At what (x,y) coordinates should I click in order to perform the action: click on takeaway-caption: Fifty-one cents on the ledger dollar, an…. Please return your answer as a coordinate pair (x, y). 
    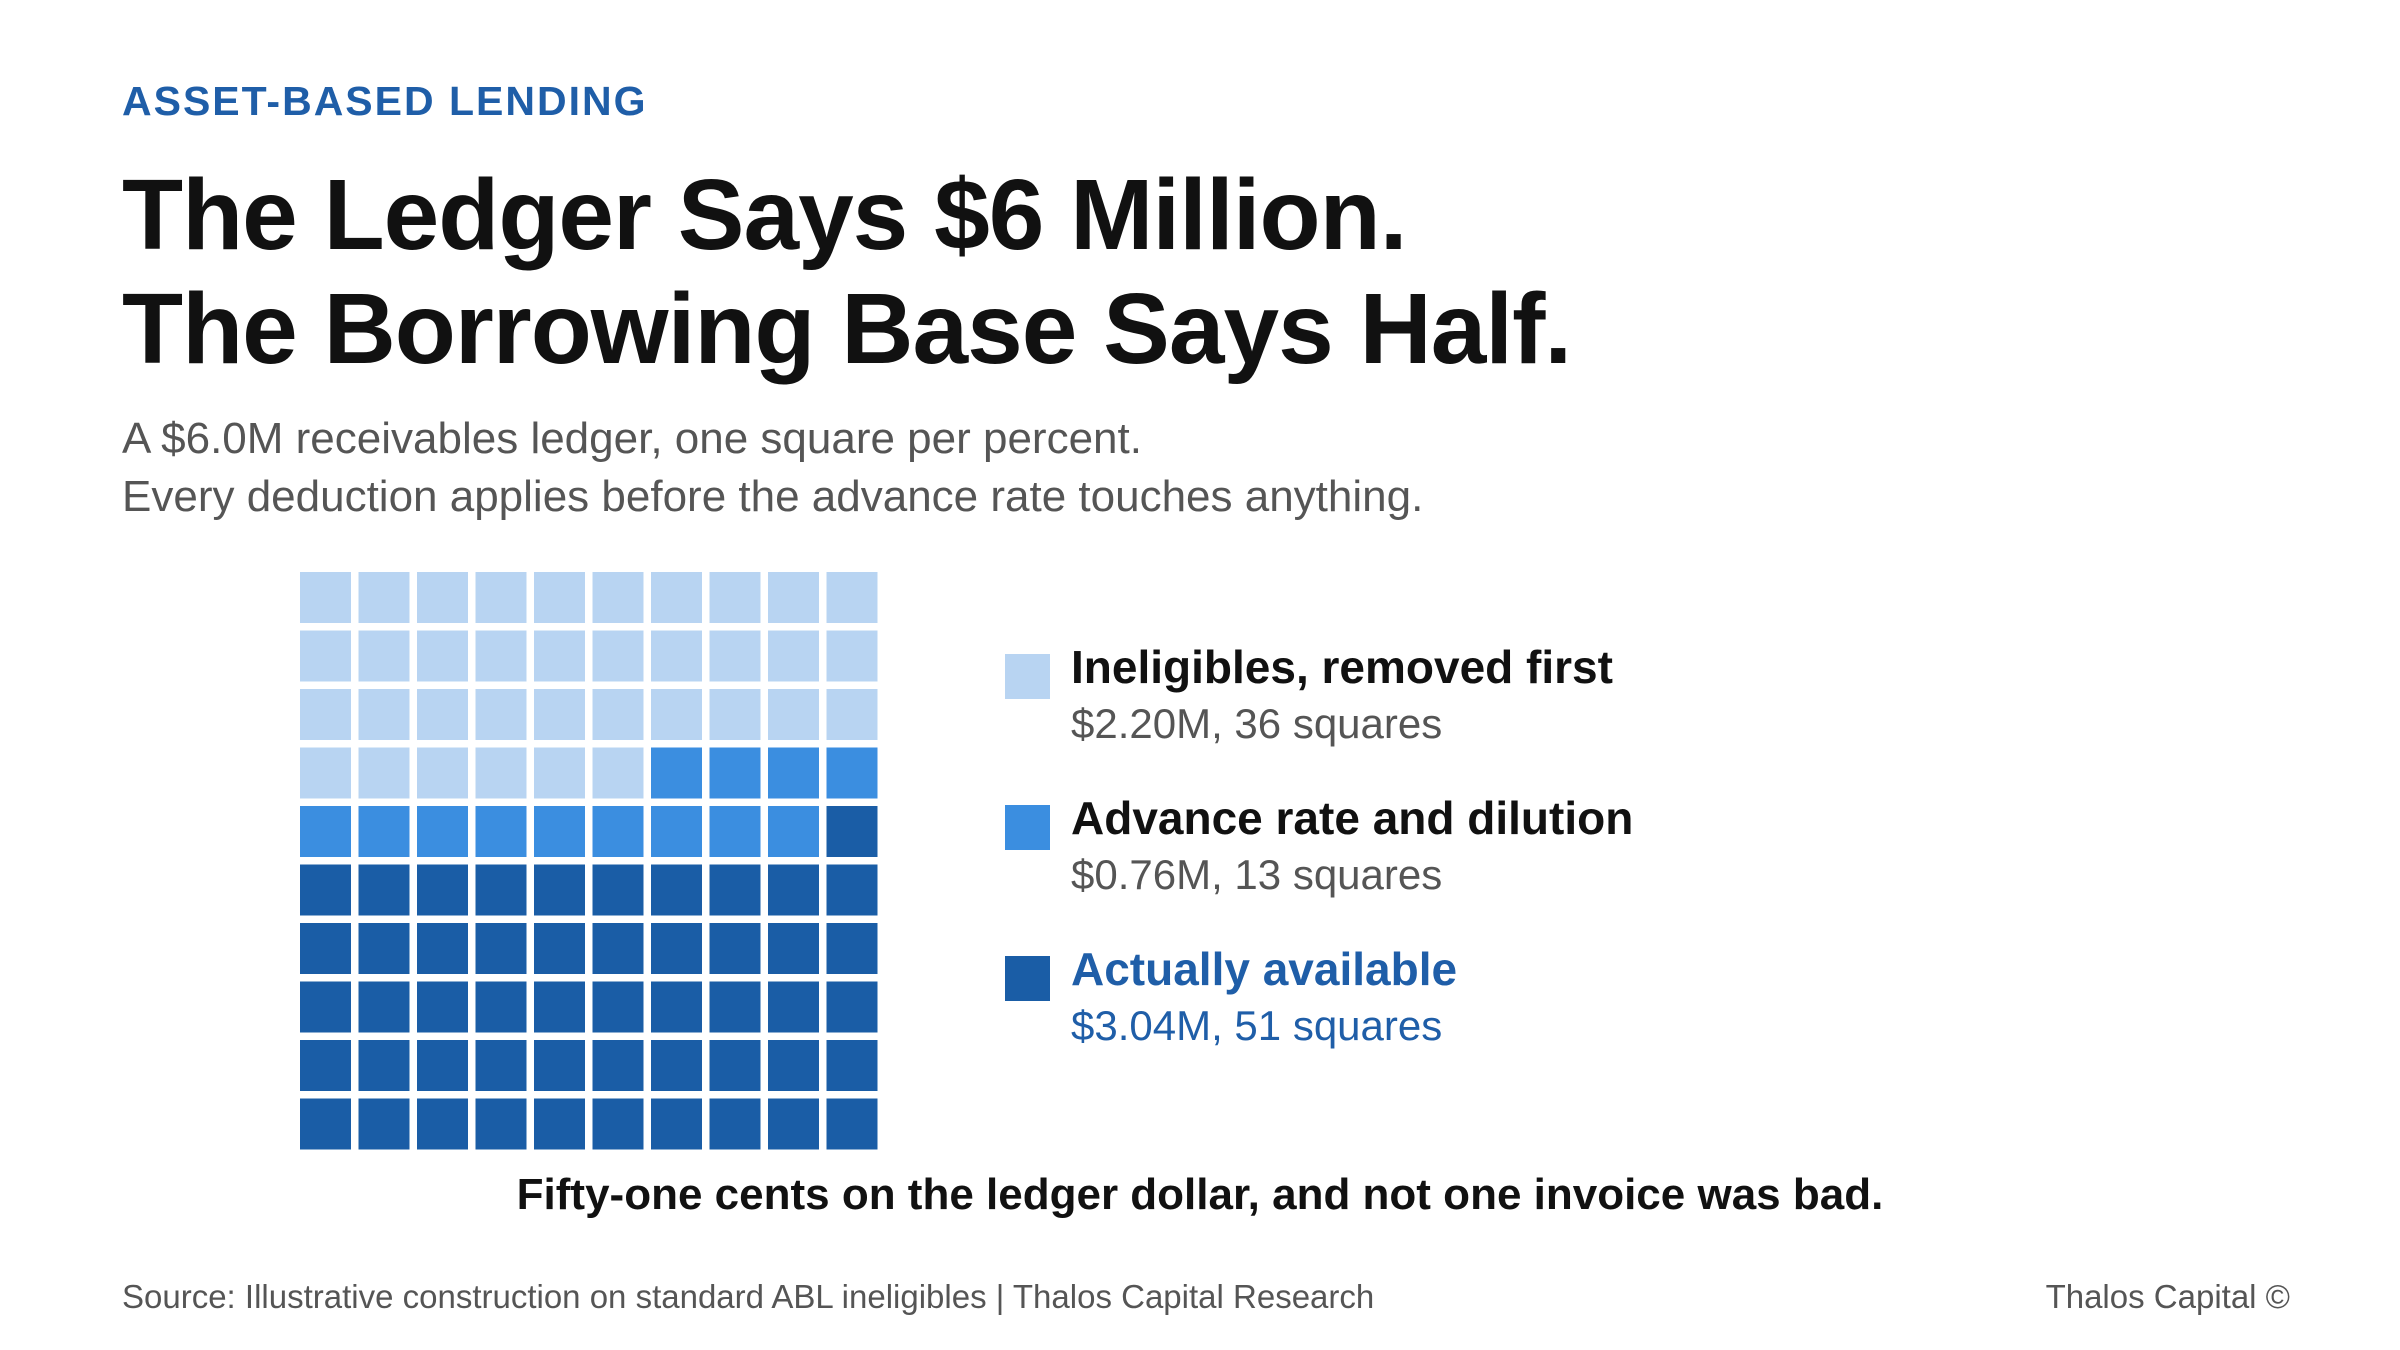
    Looking at the image, I should click on (1200, 1194).